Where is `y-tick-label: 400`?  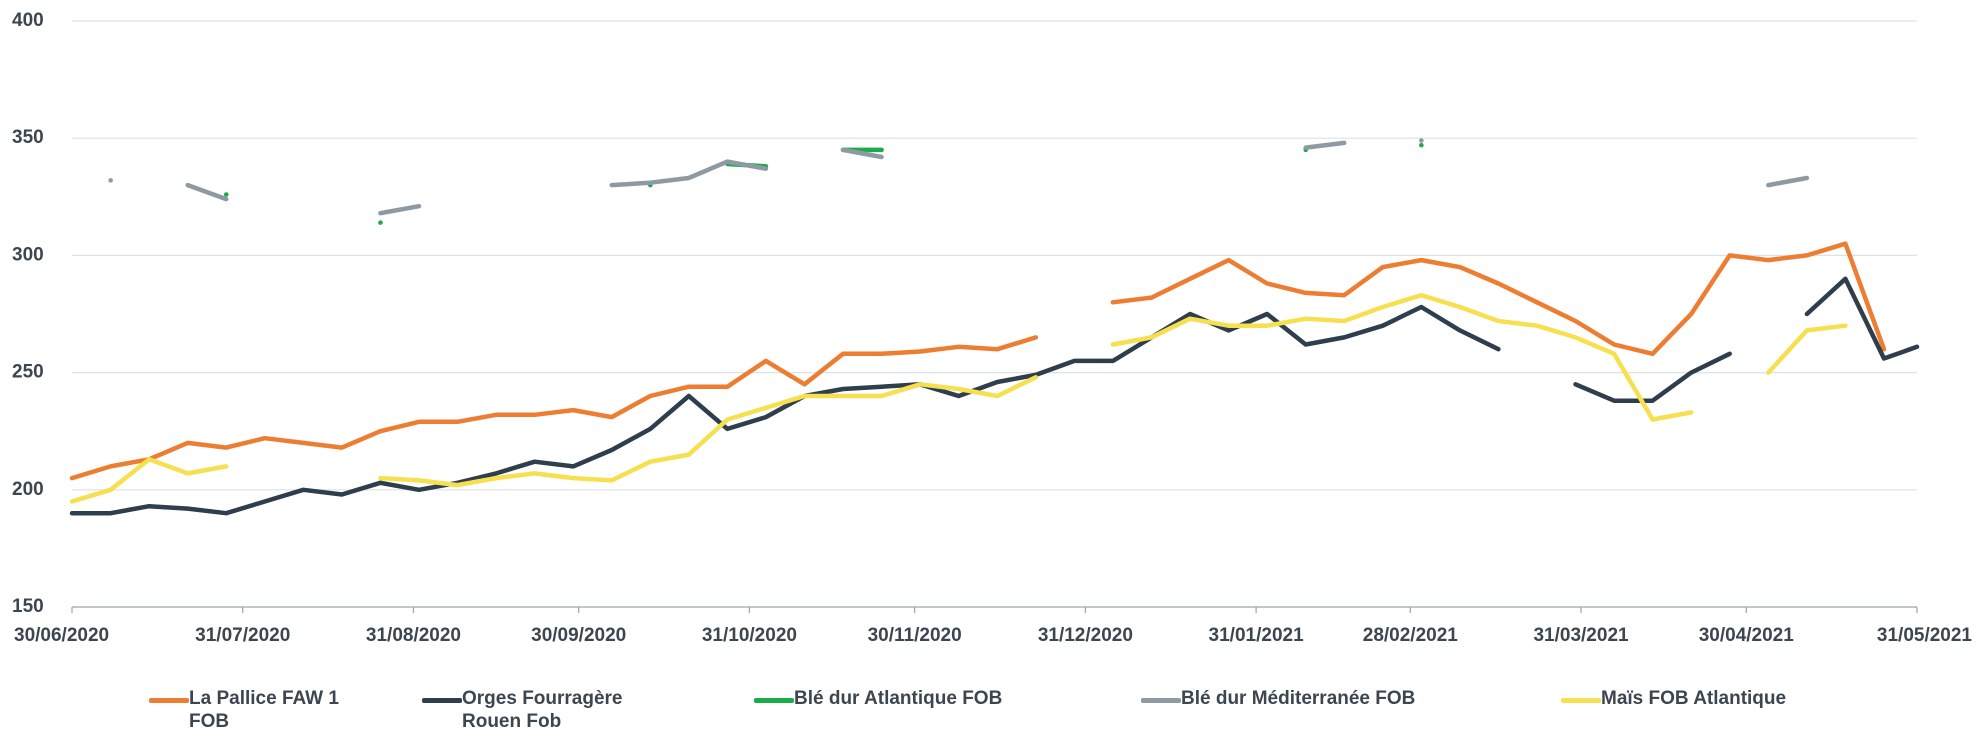
y-tick-label: 400 is located at coordinates (28, 20).